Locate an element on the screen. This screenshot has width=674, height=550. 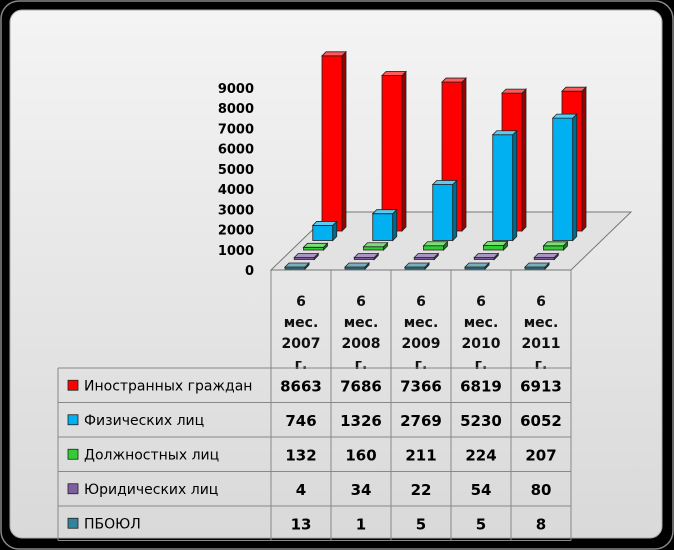
data-cell: 211 is located at coordinates (420, 455).